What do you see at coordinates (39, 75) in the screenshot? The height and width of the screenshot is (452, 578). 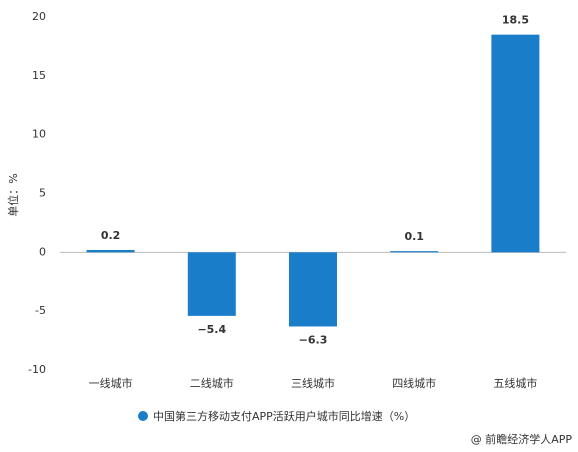 I see `y-tick-label: 15` at bounding box center [39, 75].